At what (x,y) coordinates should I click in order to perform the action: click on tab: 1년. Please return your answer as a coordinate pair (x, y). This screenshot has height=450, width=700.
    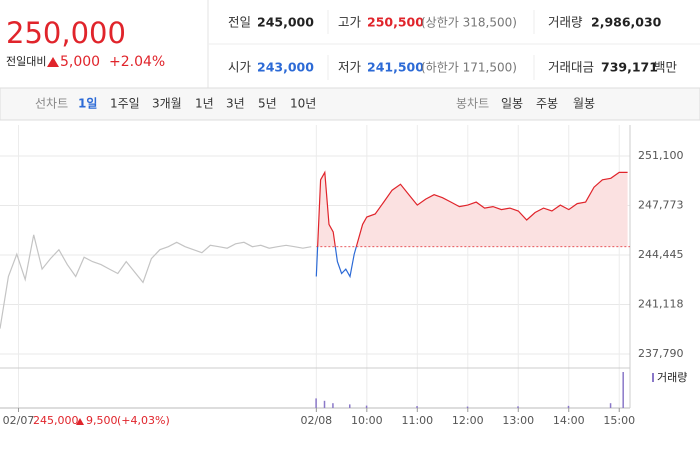
    Looking at the image, I should click on (204, 104).